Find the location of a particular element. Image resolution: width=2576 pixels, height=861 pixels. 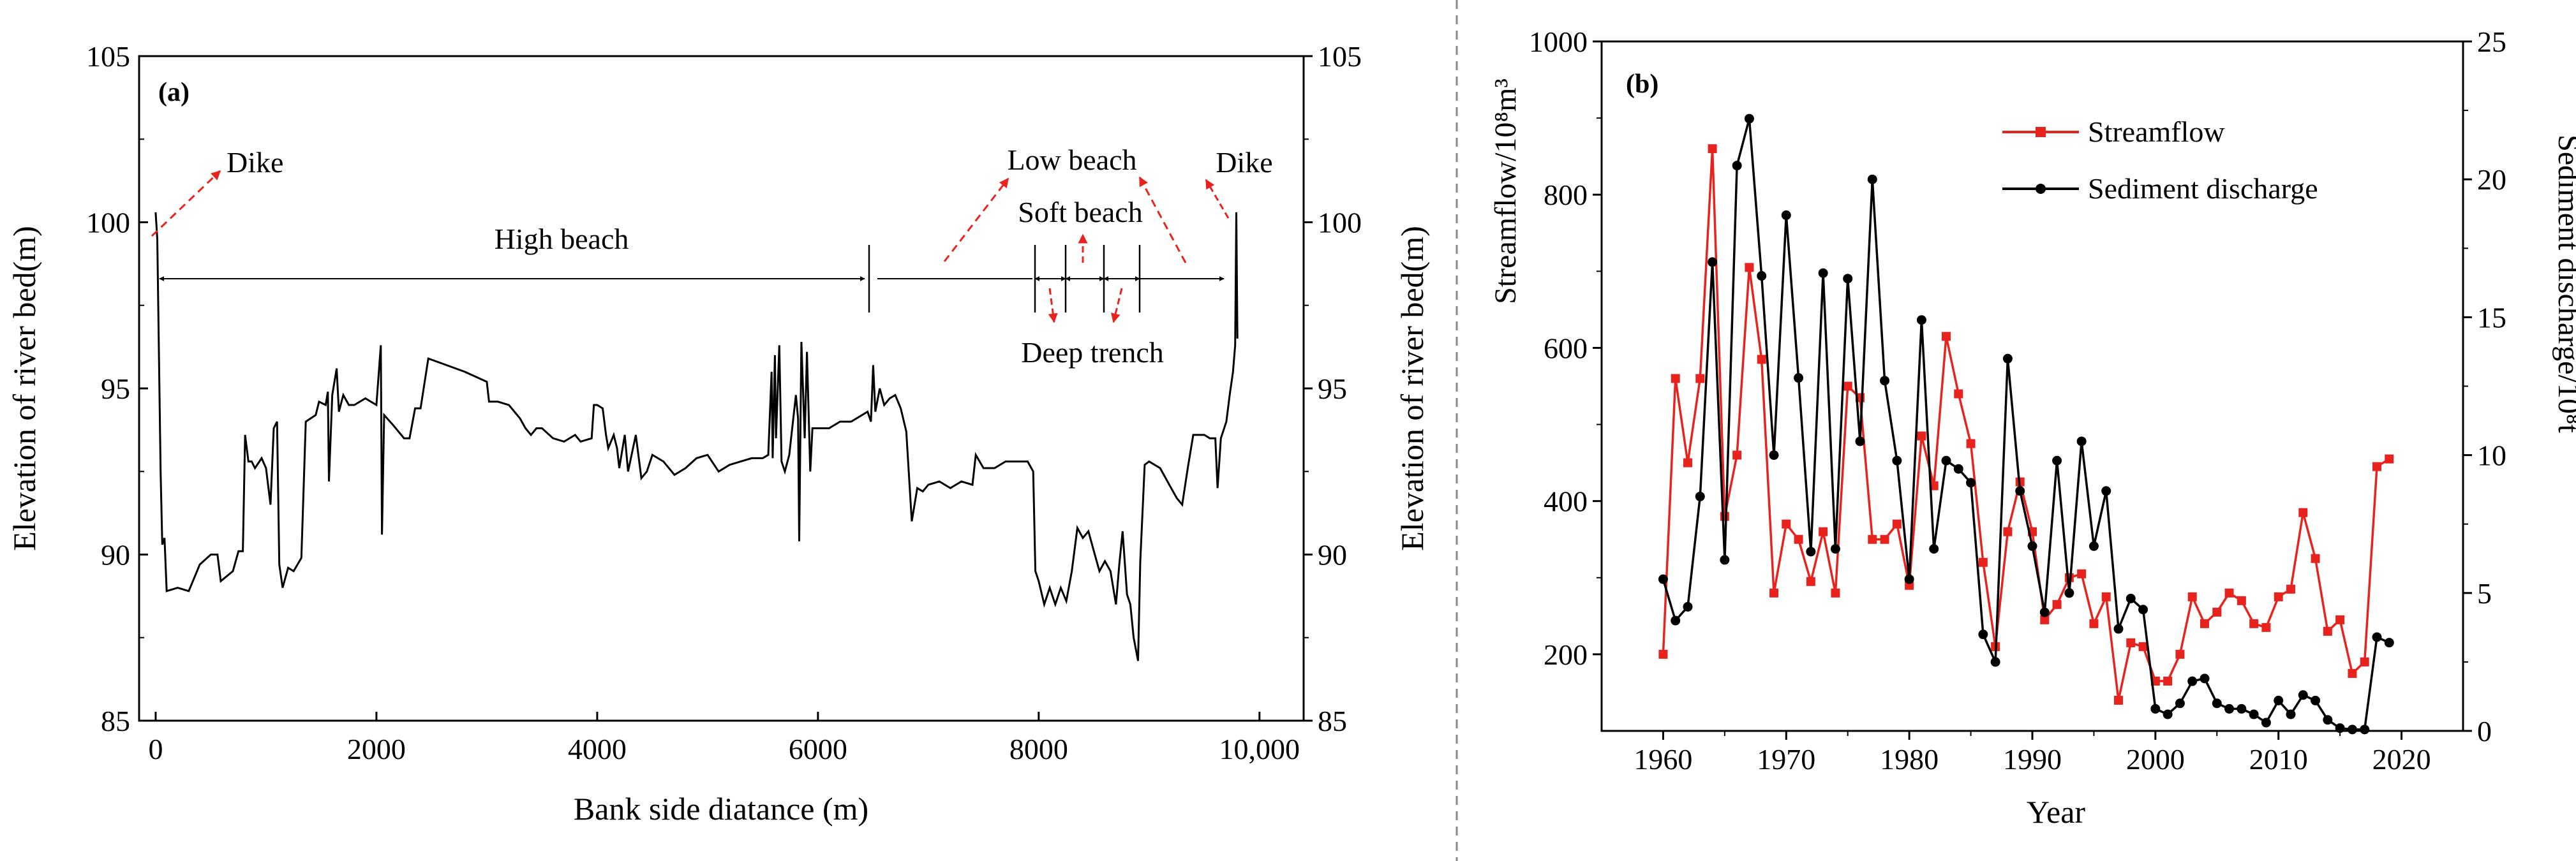

legend: Streamflow Sediment discharge is located at coordinates (2160, 160).